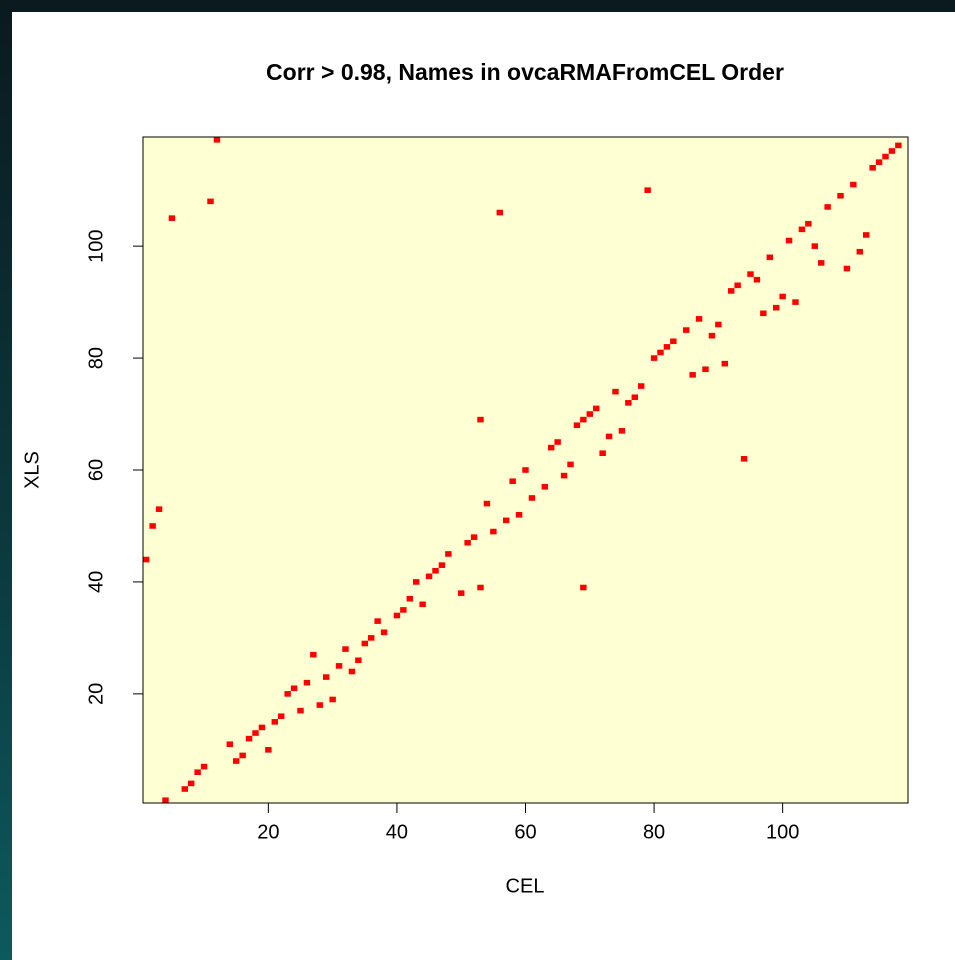  What do you see at coordinates (525, 886) in the screenshot?
I see `x-axis-label: CEL` at bounding box center [525, 886].